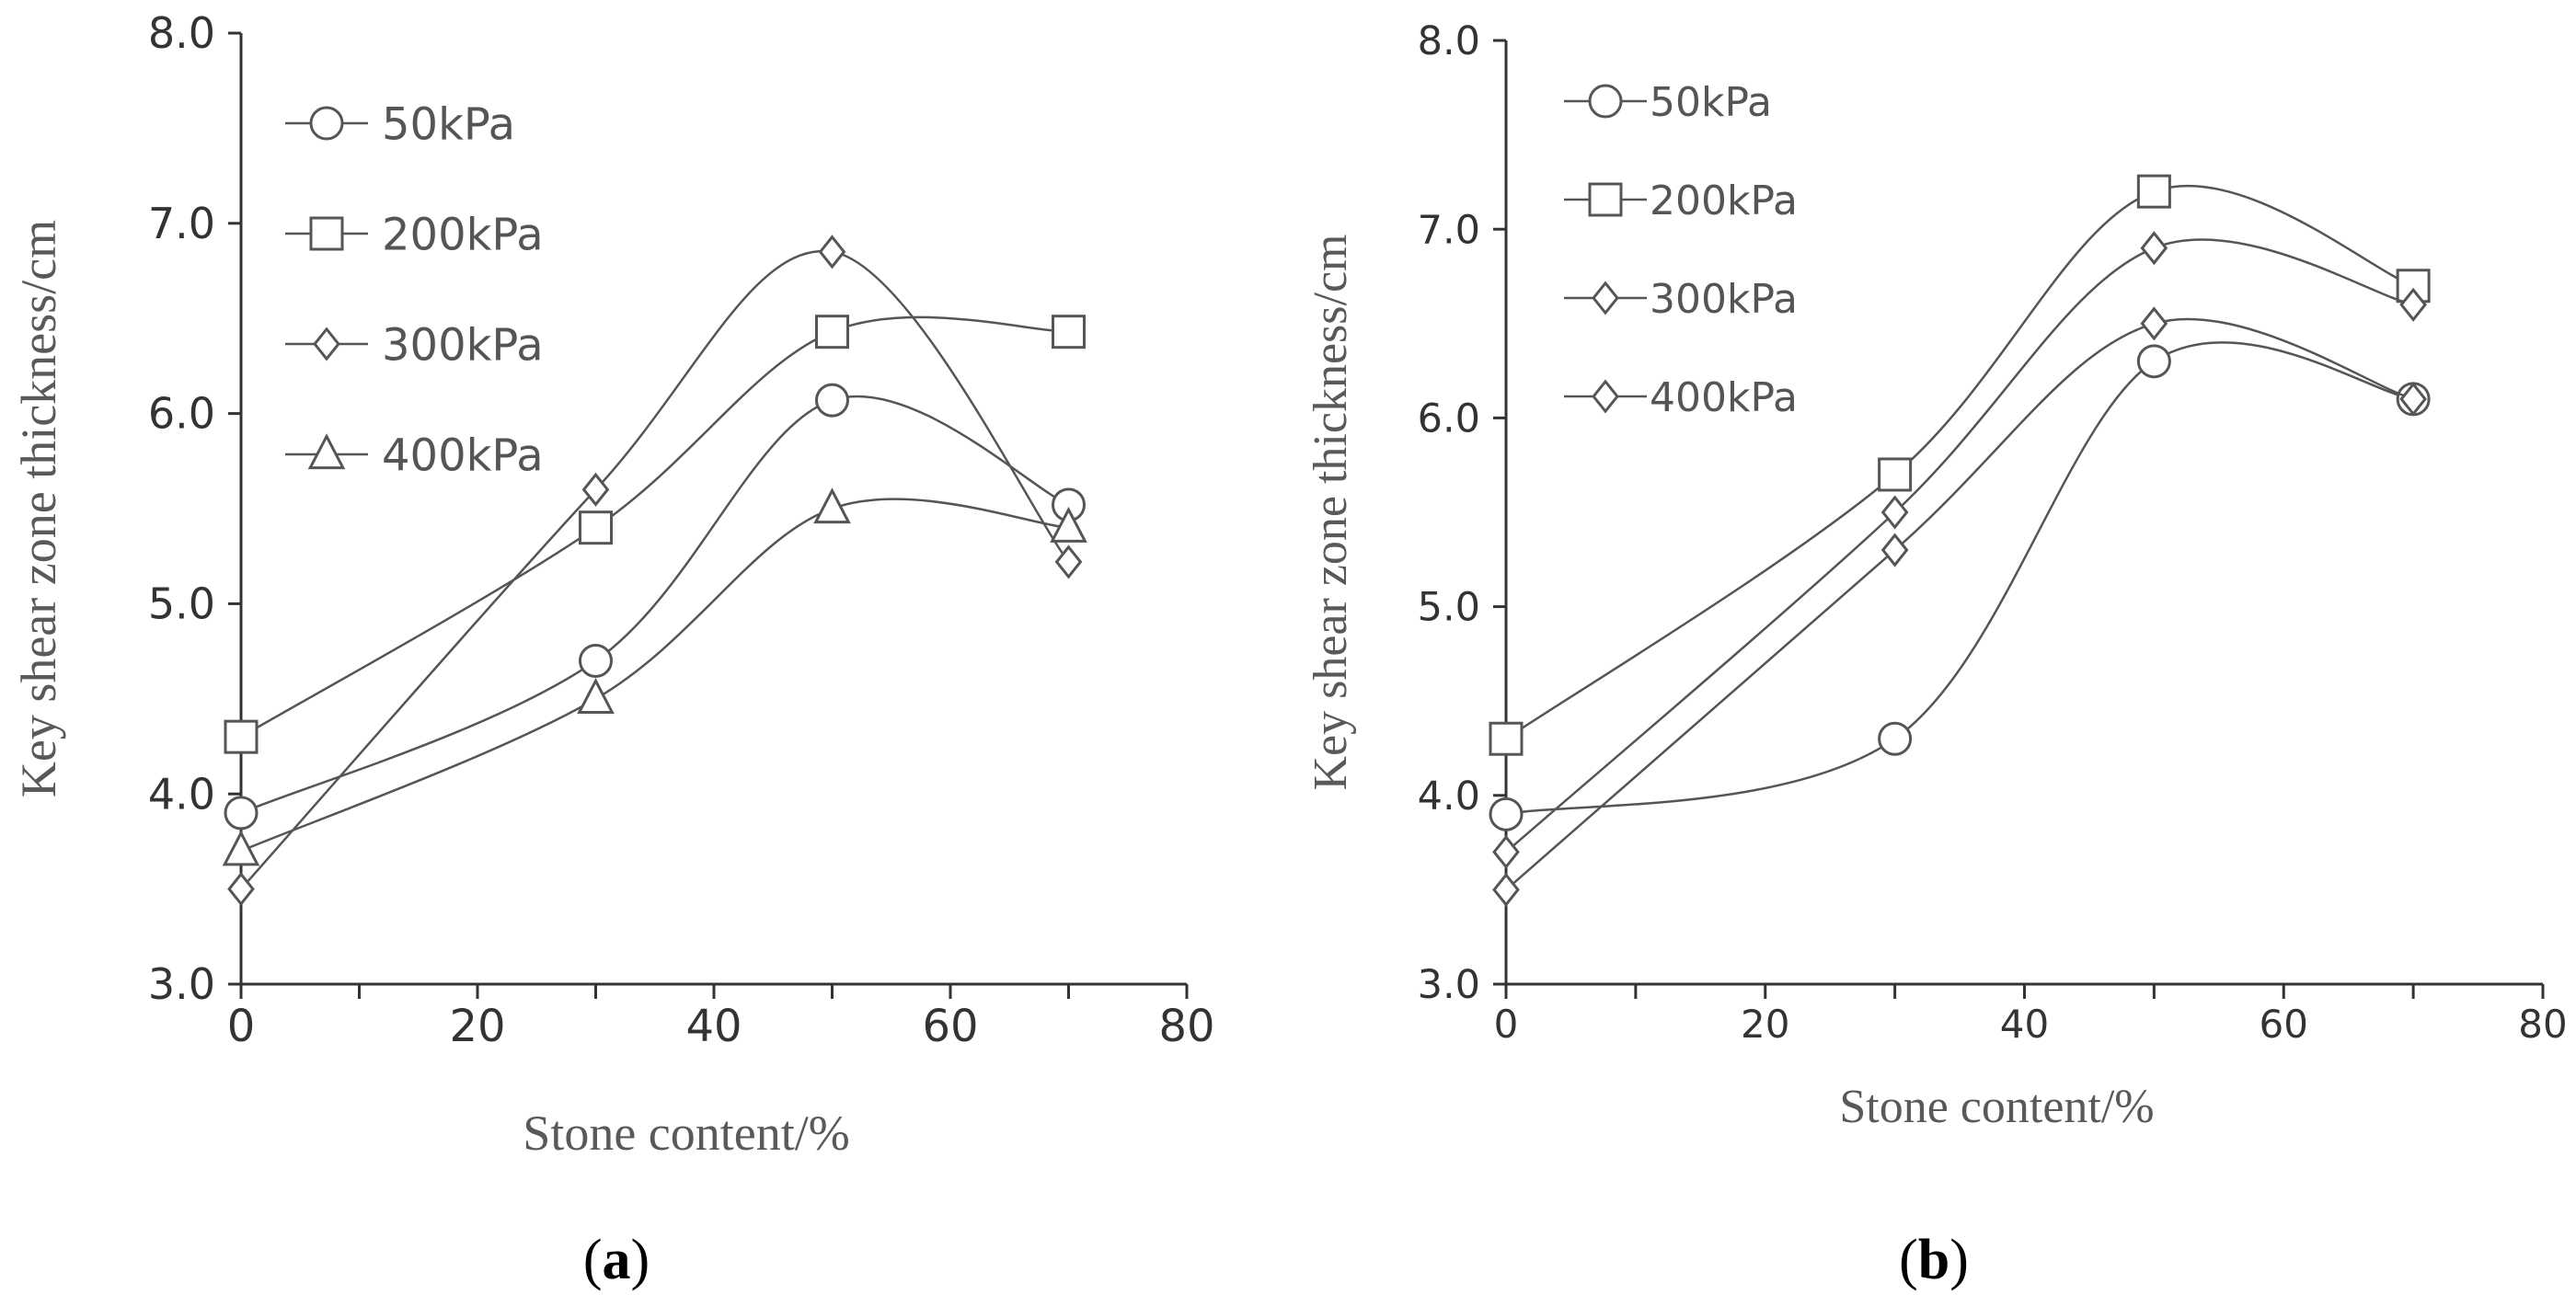  Describe the element at coordinates (616, 1260) in the screenshot. I see `panel-label: (a)` at that location.